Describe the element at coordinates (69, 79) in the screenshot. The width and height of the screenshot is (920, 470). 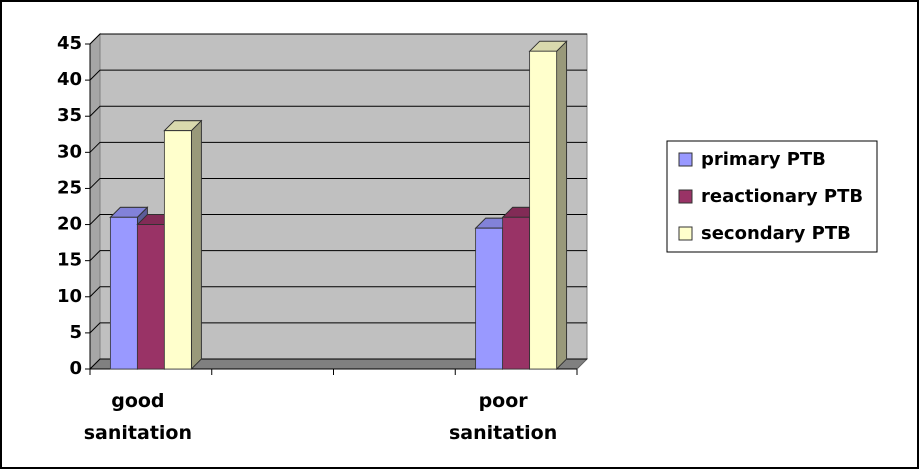
I see `y-tick-label: 40` at that location.